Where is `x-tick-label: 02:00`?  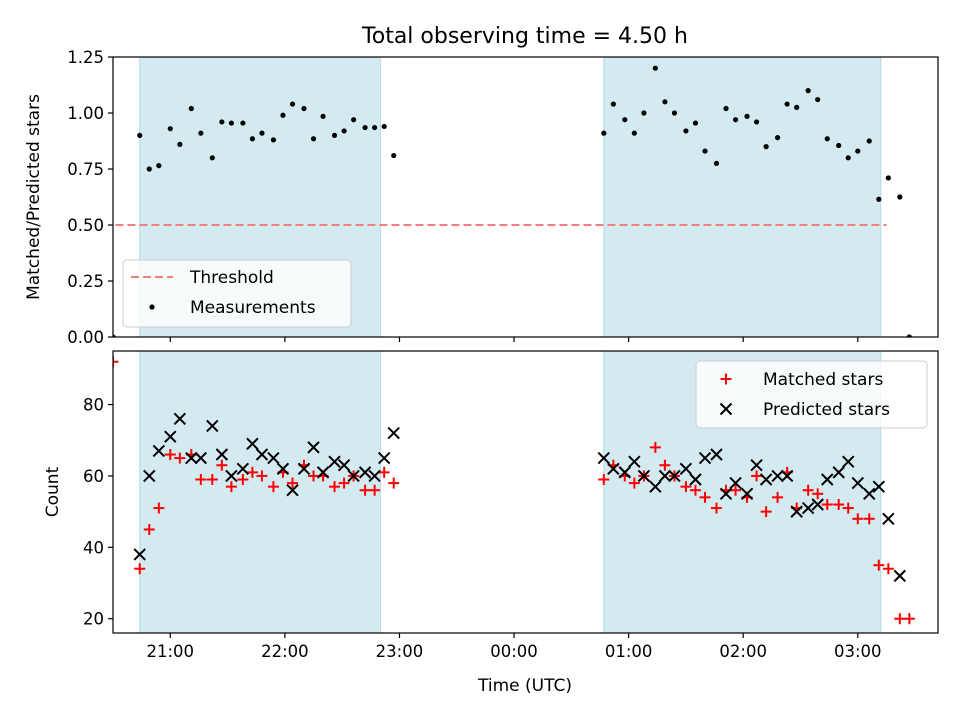
x-tick-label: 02:00 is located at coordinates (743, 651).